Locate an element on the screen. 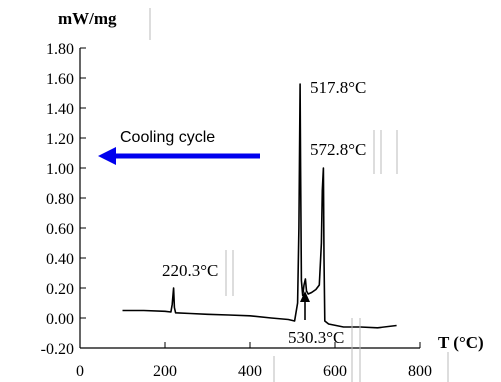  annotation-arrow-530-head is located at coordinates (305, 296).